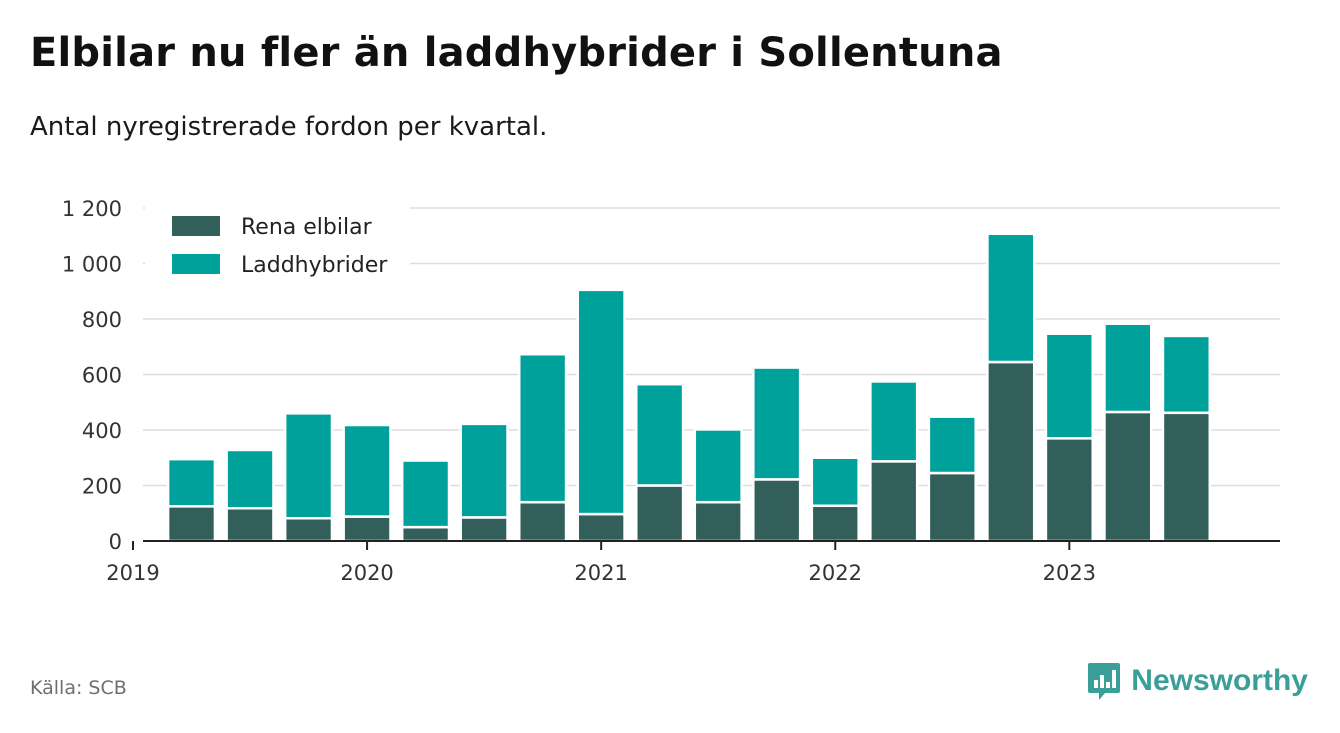  Describe the element at coordinates (115, 542) in the screenshot. I see `y-tick-label: 0` at that location.